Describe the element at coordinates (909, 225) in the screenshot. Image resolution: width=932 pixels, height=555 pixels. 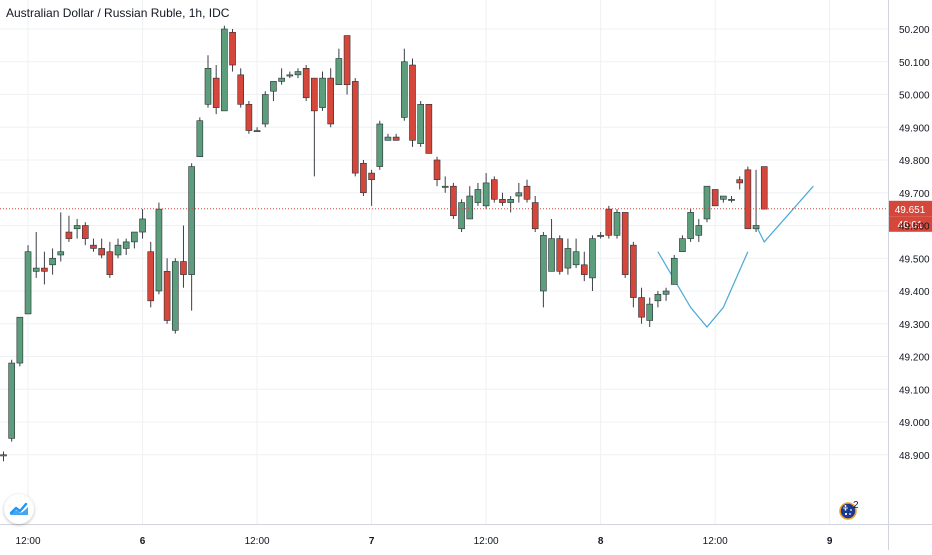
I see `countdown-label: 46:01` at that location.